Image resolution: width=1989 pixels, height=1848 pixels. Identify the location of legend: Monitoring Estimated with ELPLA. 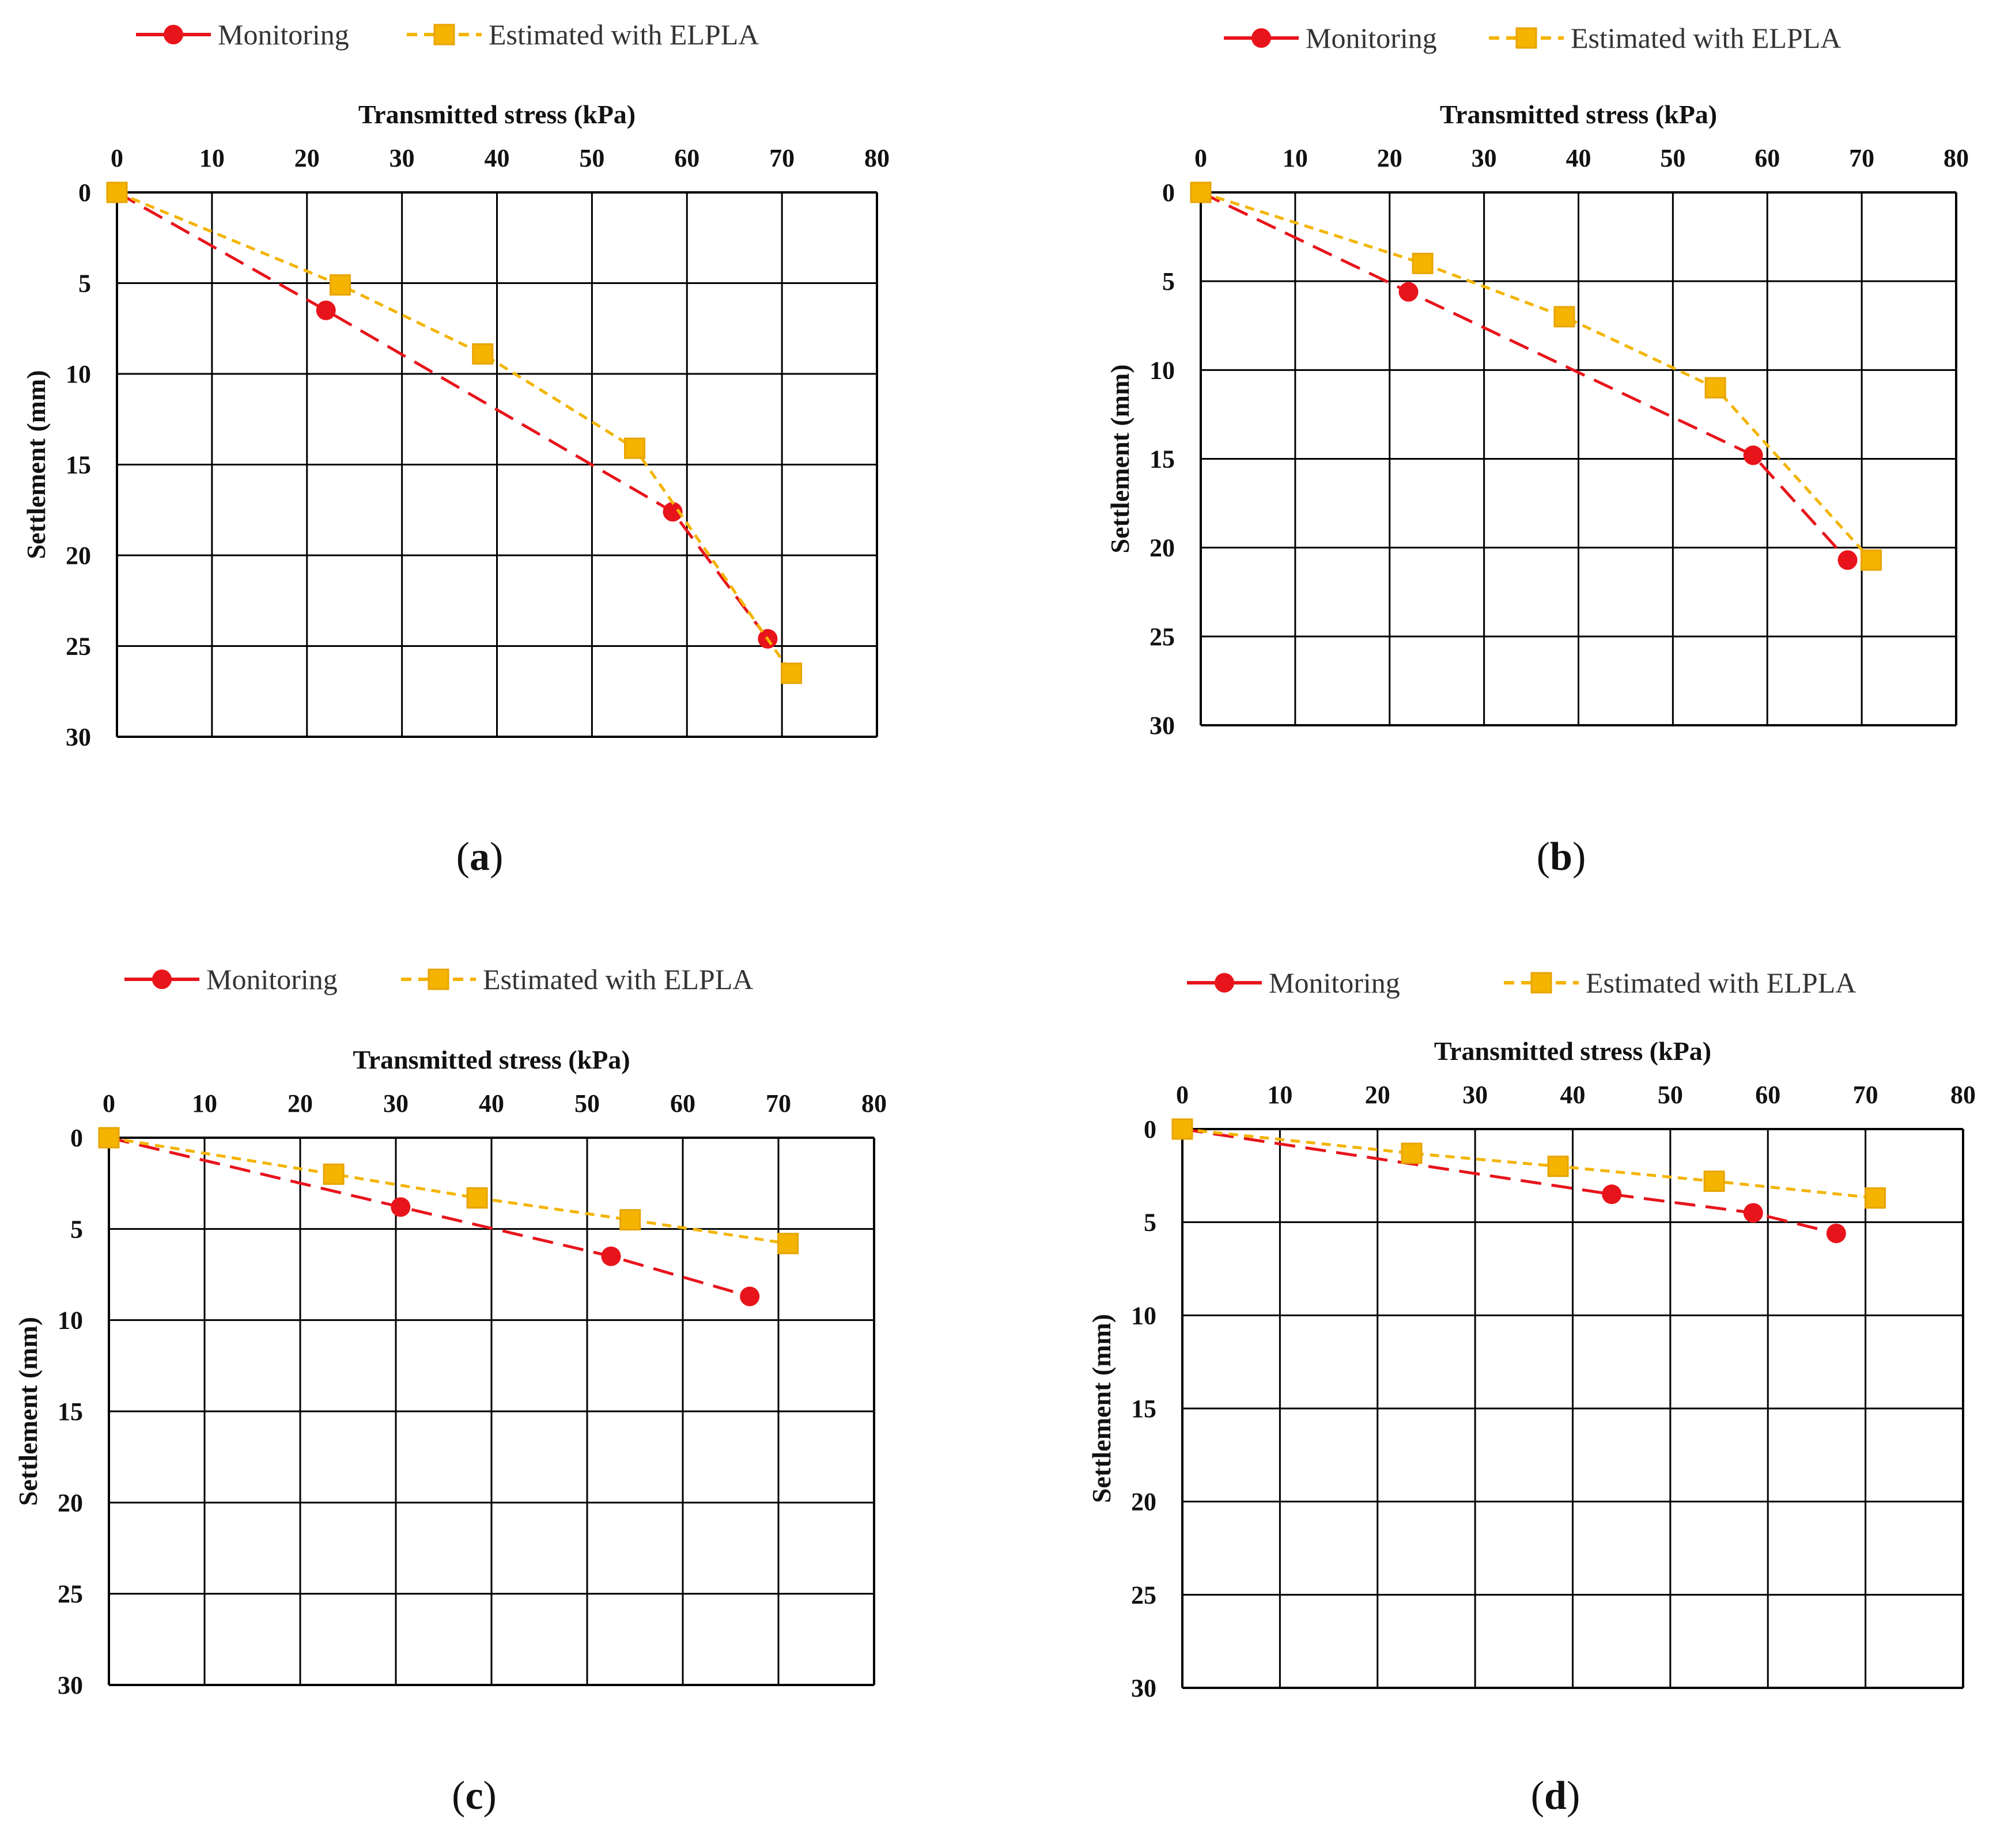
(439, 979).